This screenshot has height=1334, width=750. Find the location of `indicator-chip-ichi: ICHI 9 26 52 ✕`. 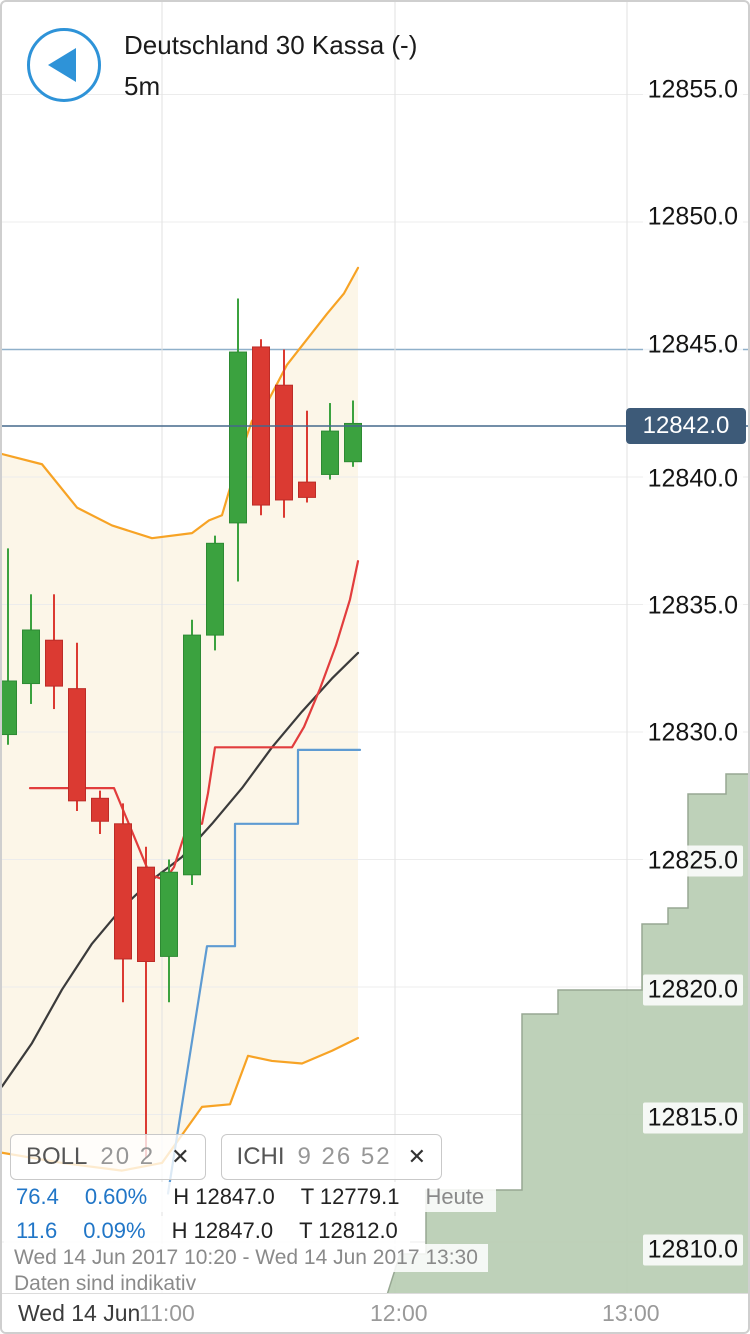

indicator-chip-ichi: ICHI 9 26 52 ✕ is located at coordinates (331, 1157).